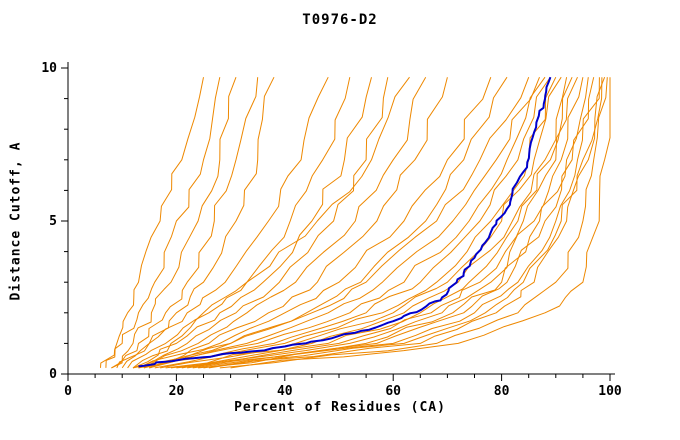 This screenshot has width=680, height=440. Describe the element at coordinates (610, 391) in the screenshot. I see `x-tick-label: 100` at that location.